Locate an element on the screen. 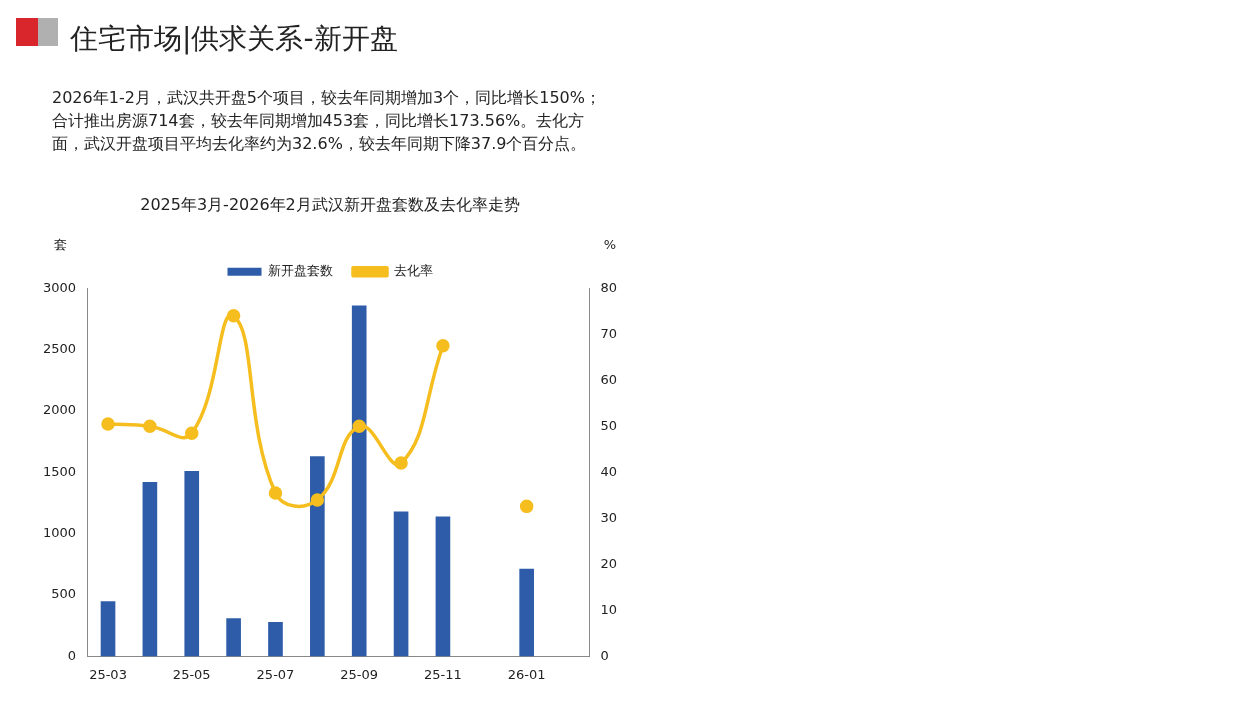  x-tick-label: 25-03 is located at coordinates (108, 674).